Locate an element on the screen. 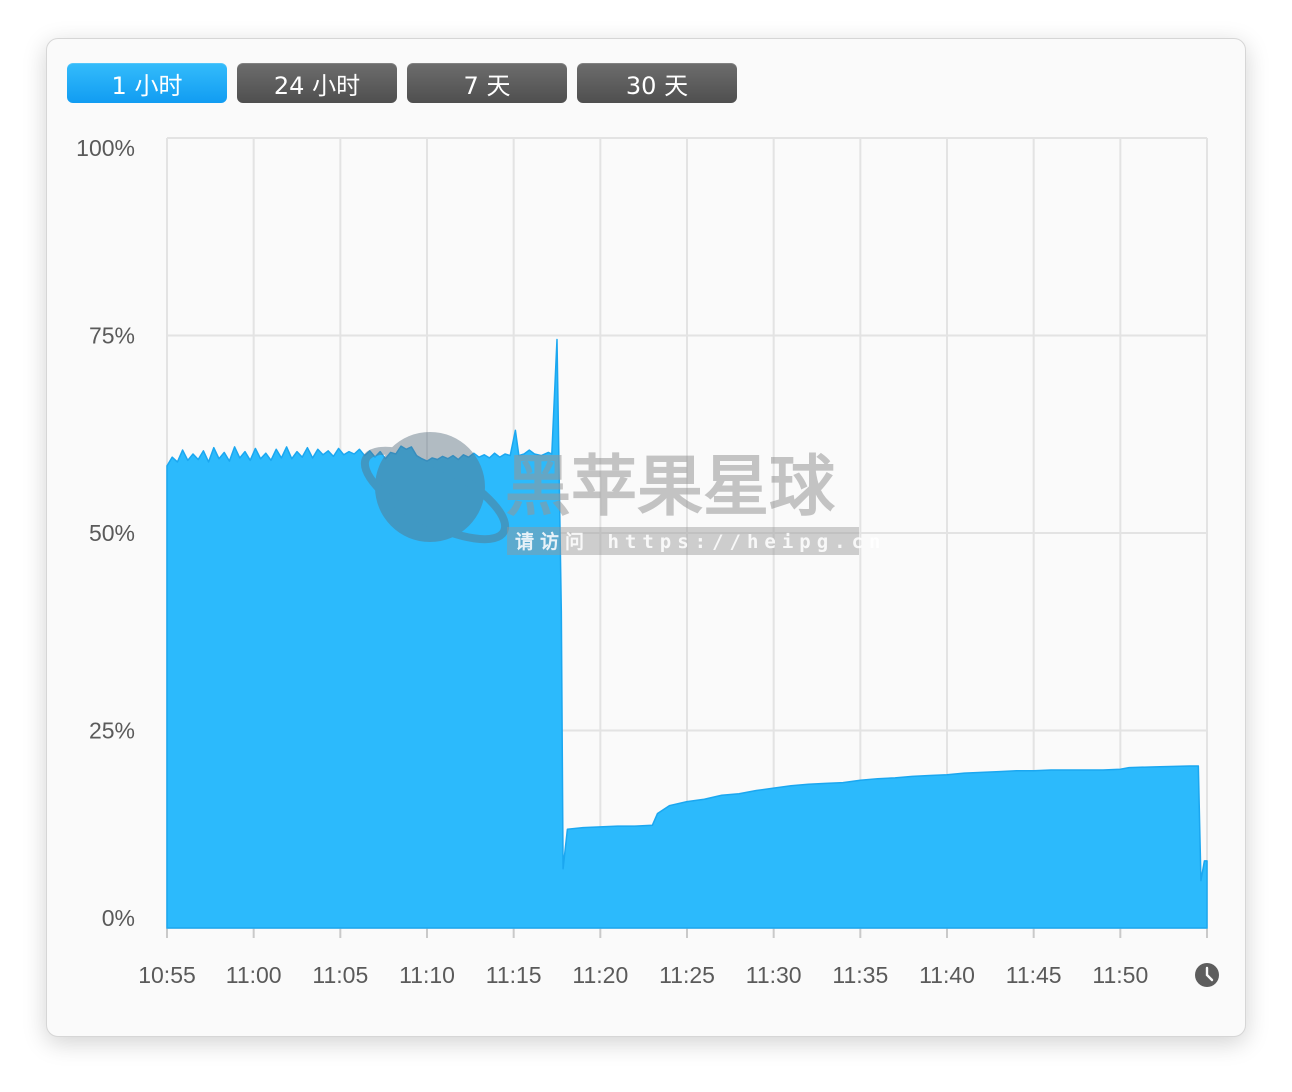 The height and width of the screenshot is (1092, 1292). y-axis-labels: 100% 75% 50% 25% 0% is located at coordinates (105, 533).